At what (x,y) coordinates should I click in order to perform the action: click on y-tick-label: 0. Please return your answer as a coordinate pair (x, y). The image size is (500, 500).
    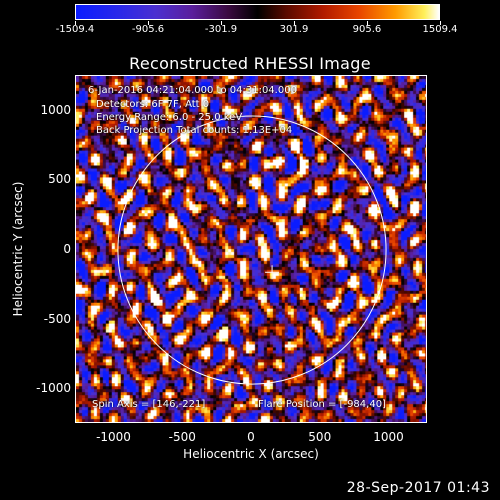
    Looking at the image, I should click on (67, 249).